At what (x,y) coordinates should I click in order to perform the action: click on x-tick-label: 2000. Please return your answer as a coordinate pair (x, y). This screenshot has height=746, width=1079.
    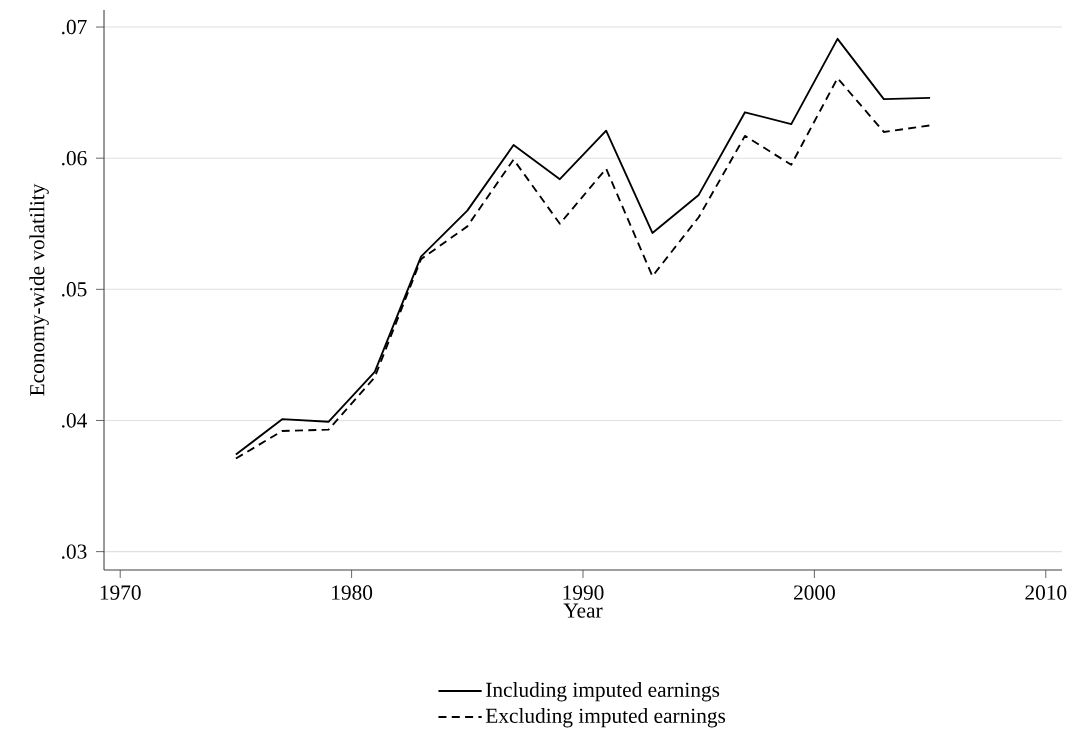
    Looking at the image, I should click on (814, 592).